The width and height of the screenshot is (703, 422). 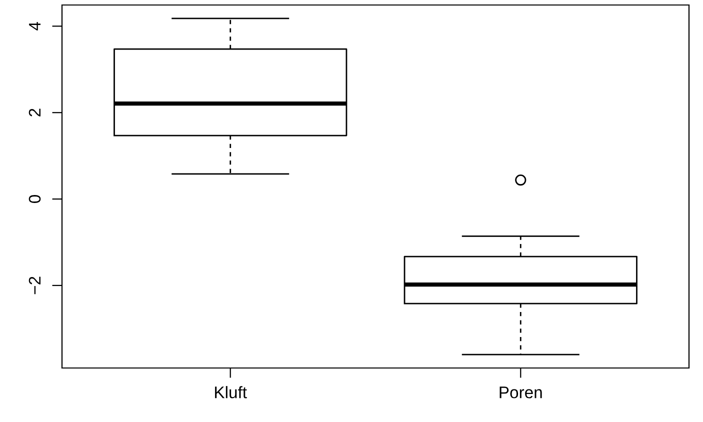 What do you see at coordinates (34, 285) in the screenshot?
I see `y-tick-label: −2` at bounding box center [34, 285].